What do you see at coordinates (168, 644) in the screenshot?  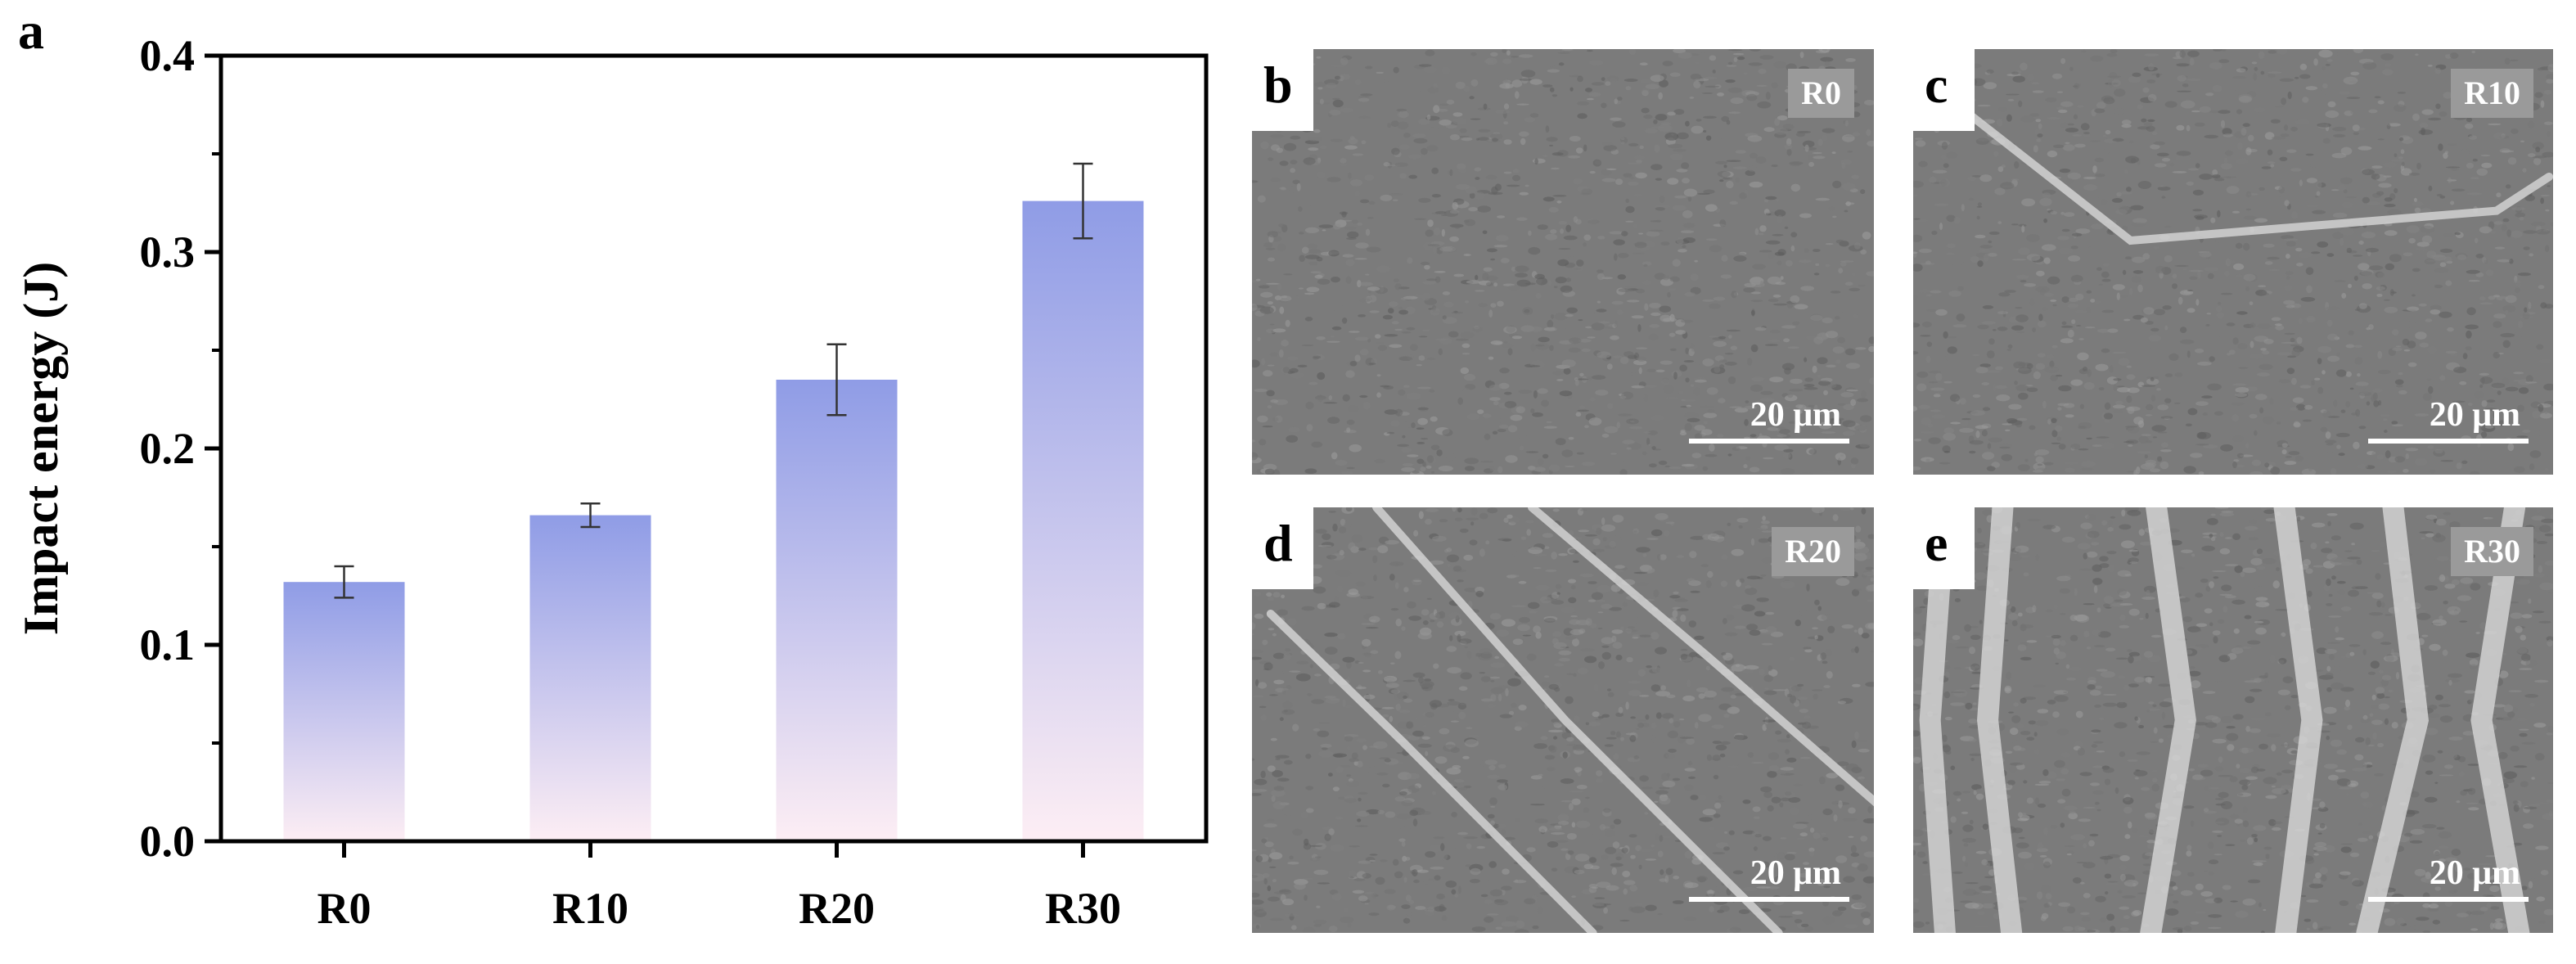 I see `y-tick-label: 0.1` at bounding box center [168, 644].